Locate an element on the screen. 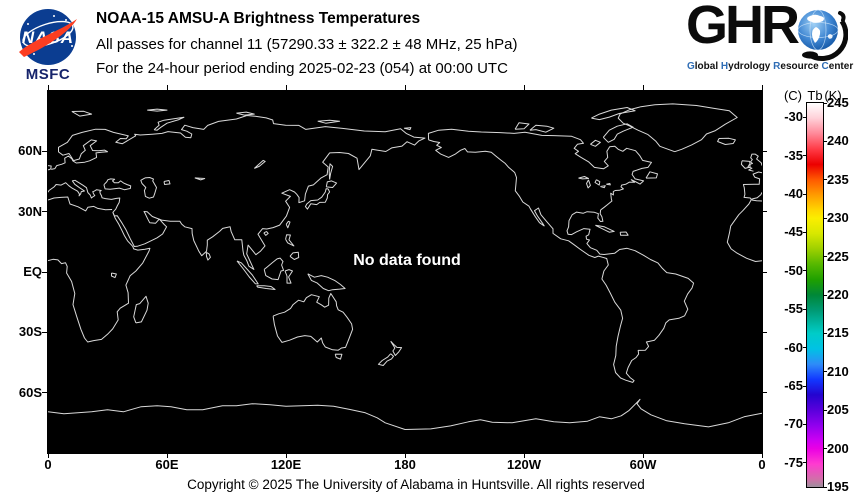 The image size is (854, 502). colorbar-kelvin-label: 235 is located at coordinates (838, 179).